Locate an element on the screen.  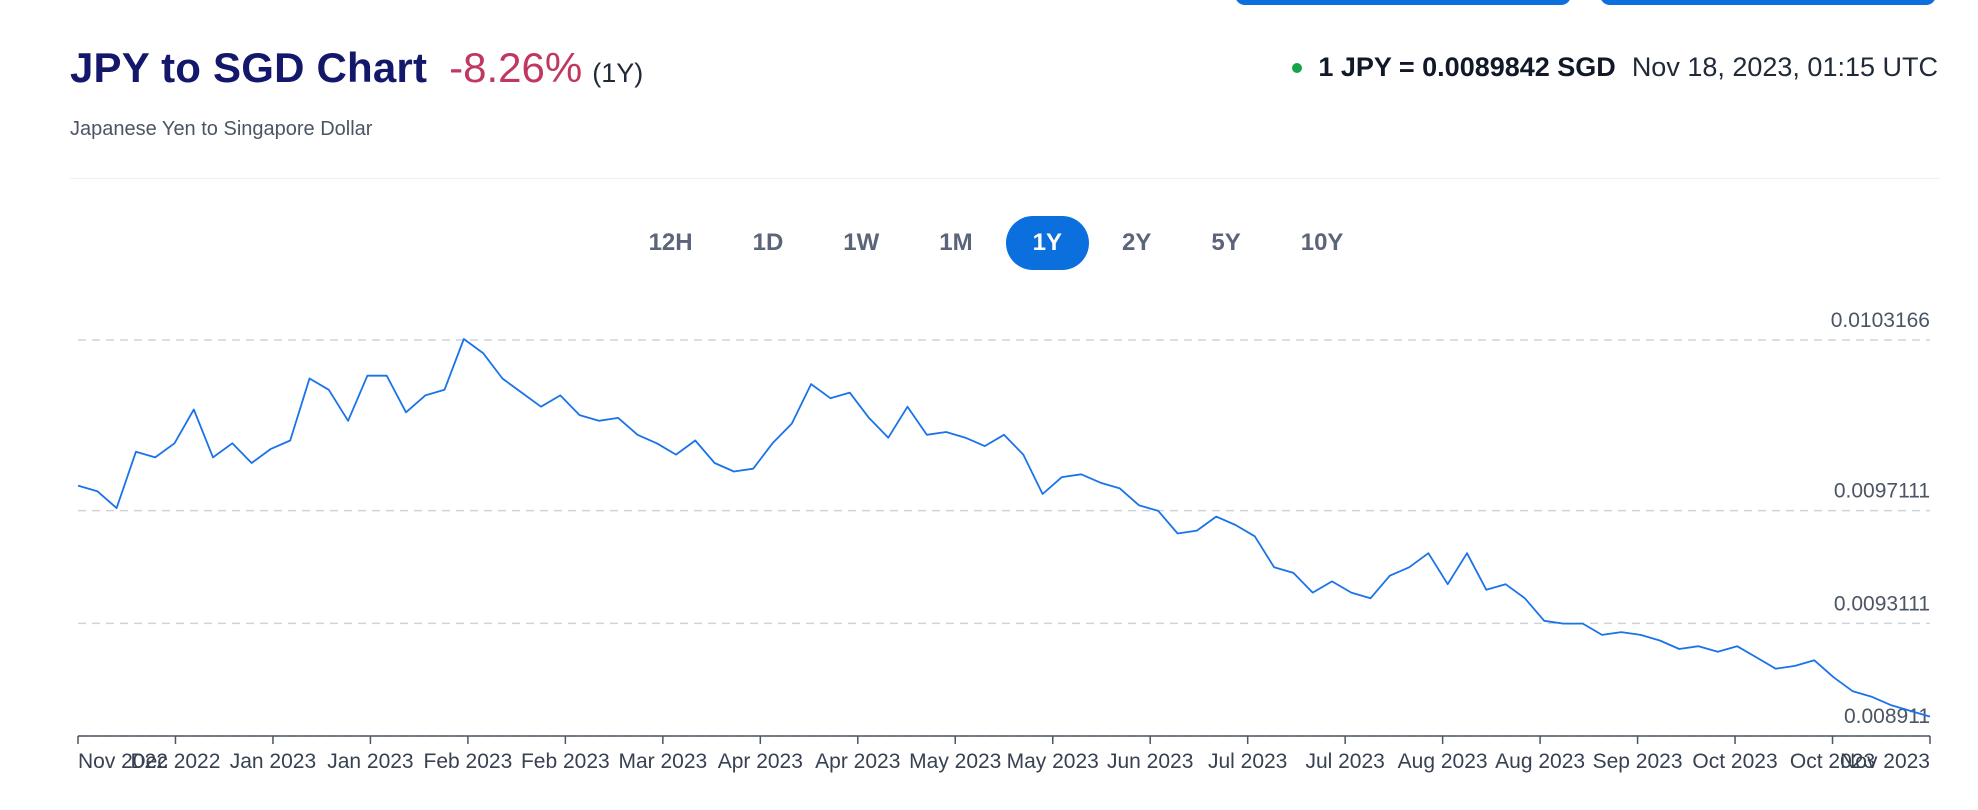
divider is located at coordinates (1005, 178).